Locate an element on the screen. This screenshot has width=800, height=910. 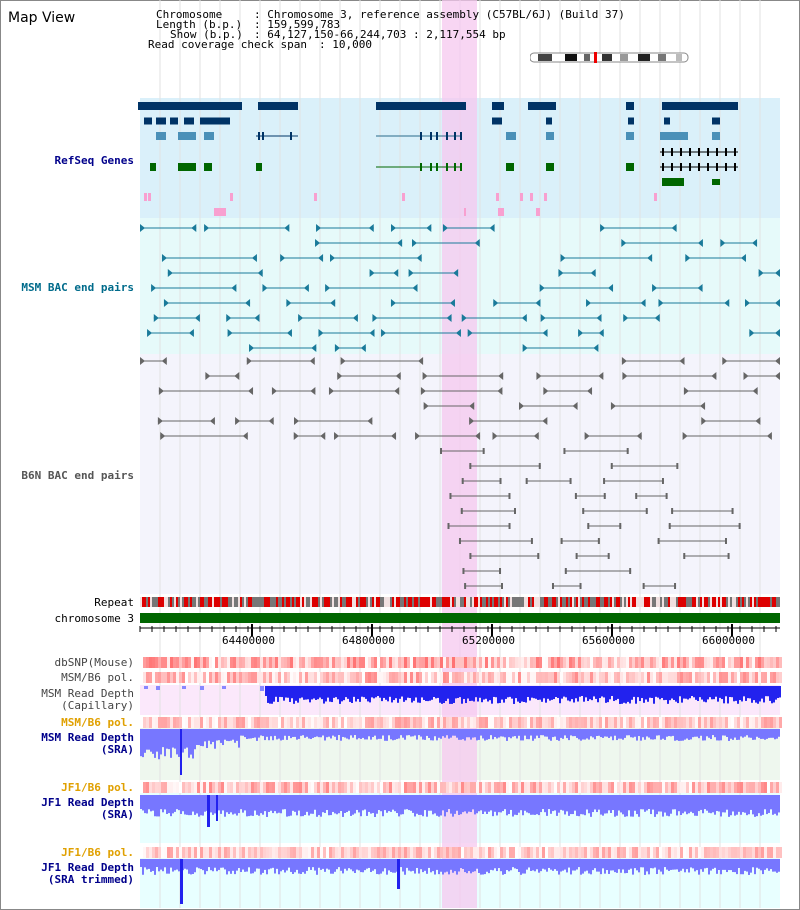
length-value: 159,599,783 is located at coordinates (304, 24).